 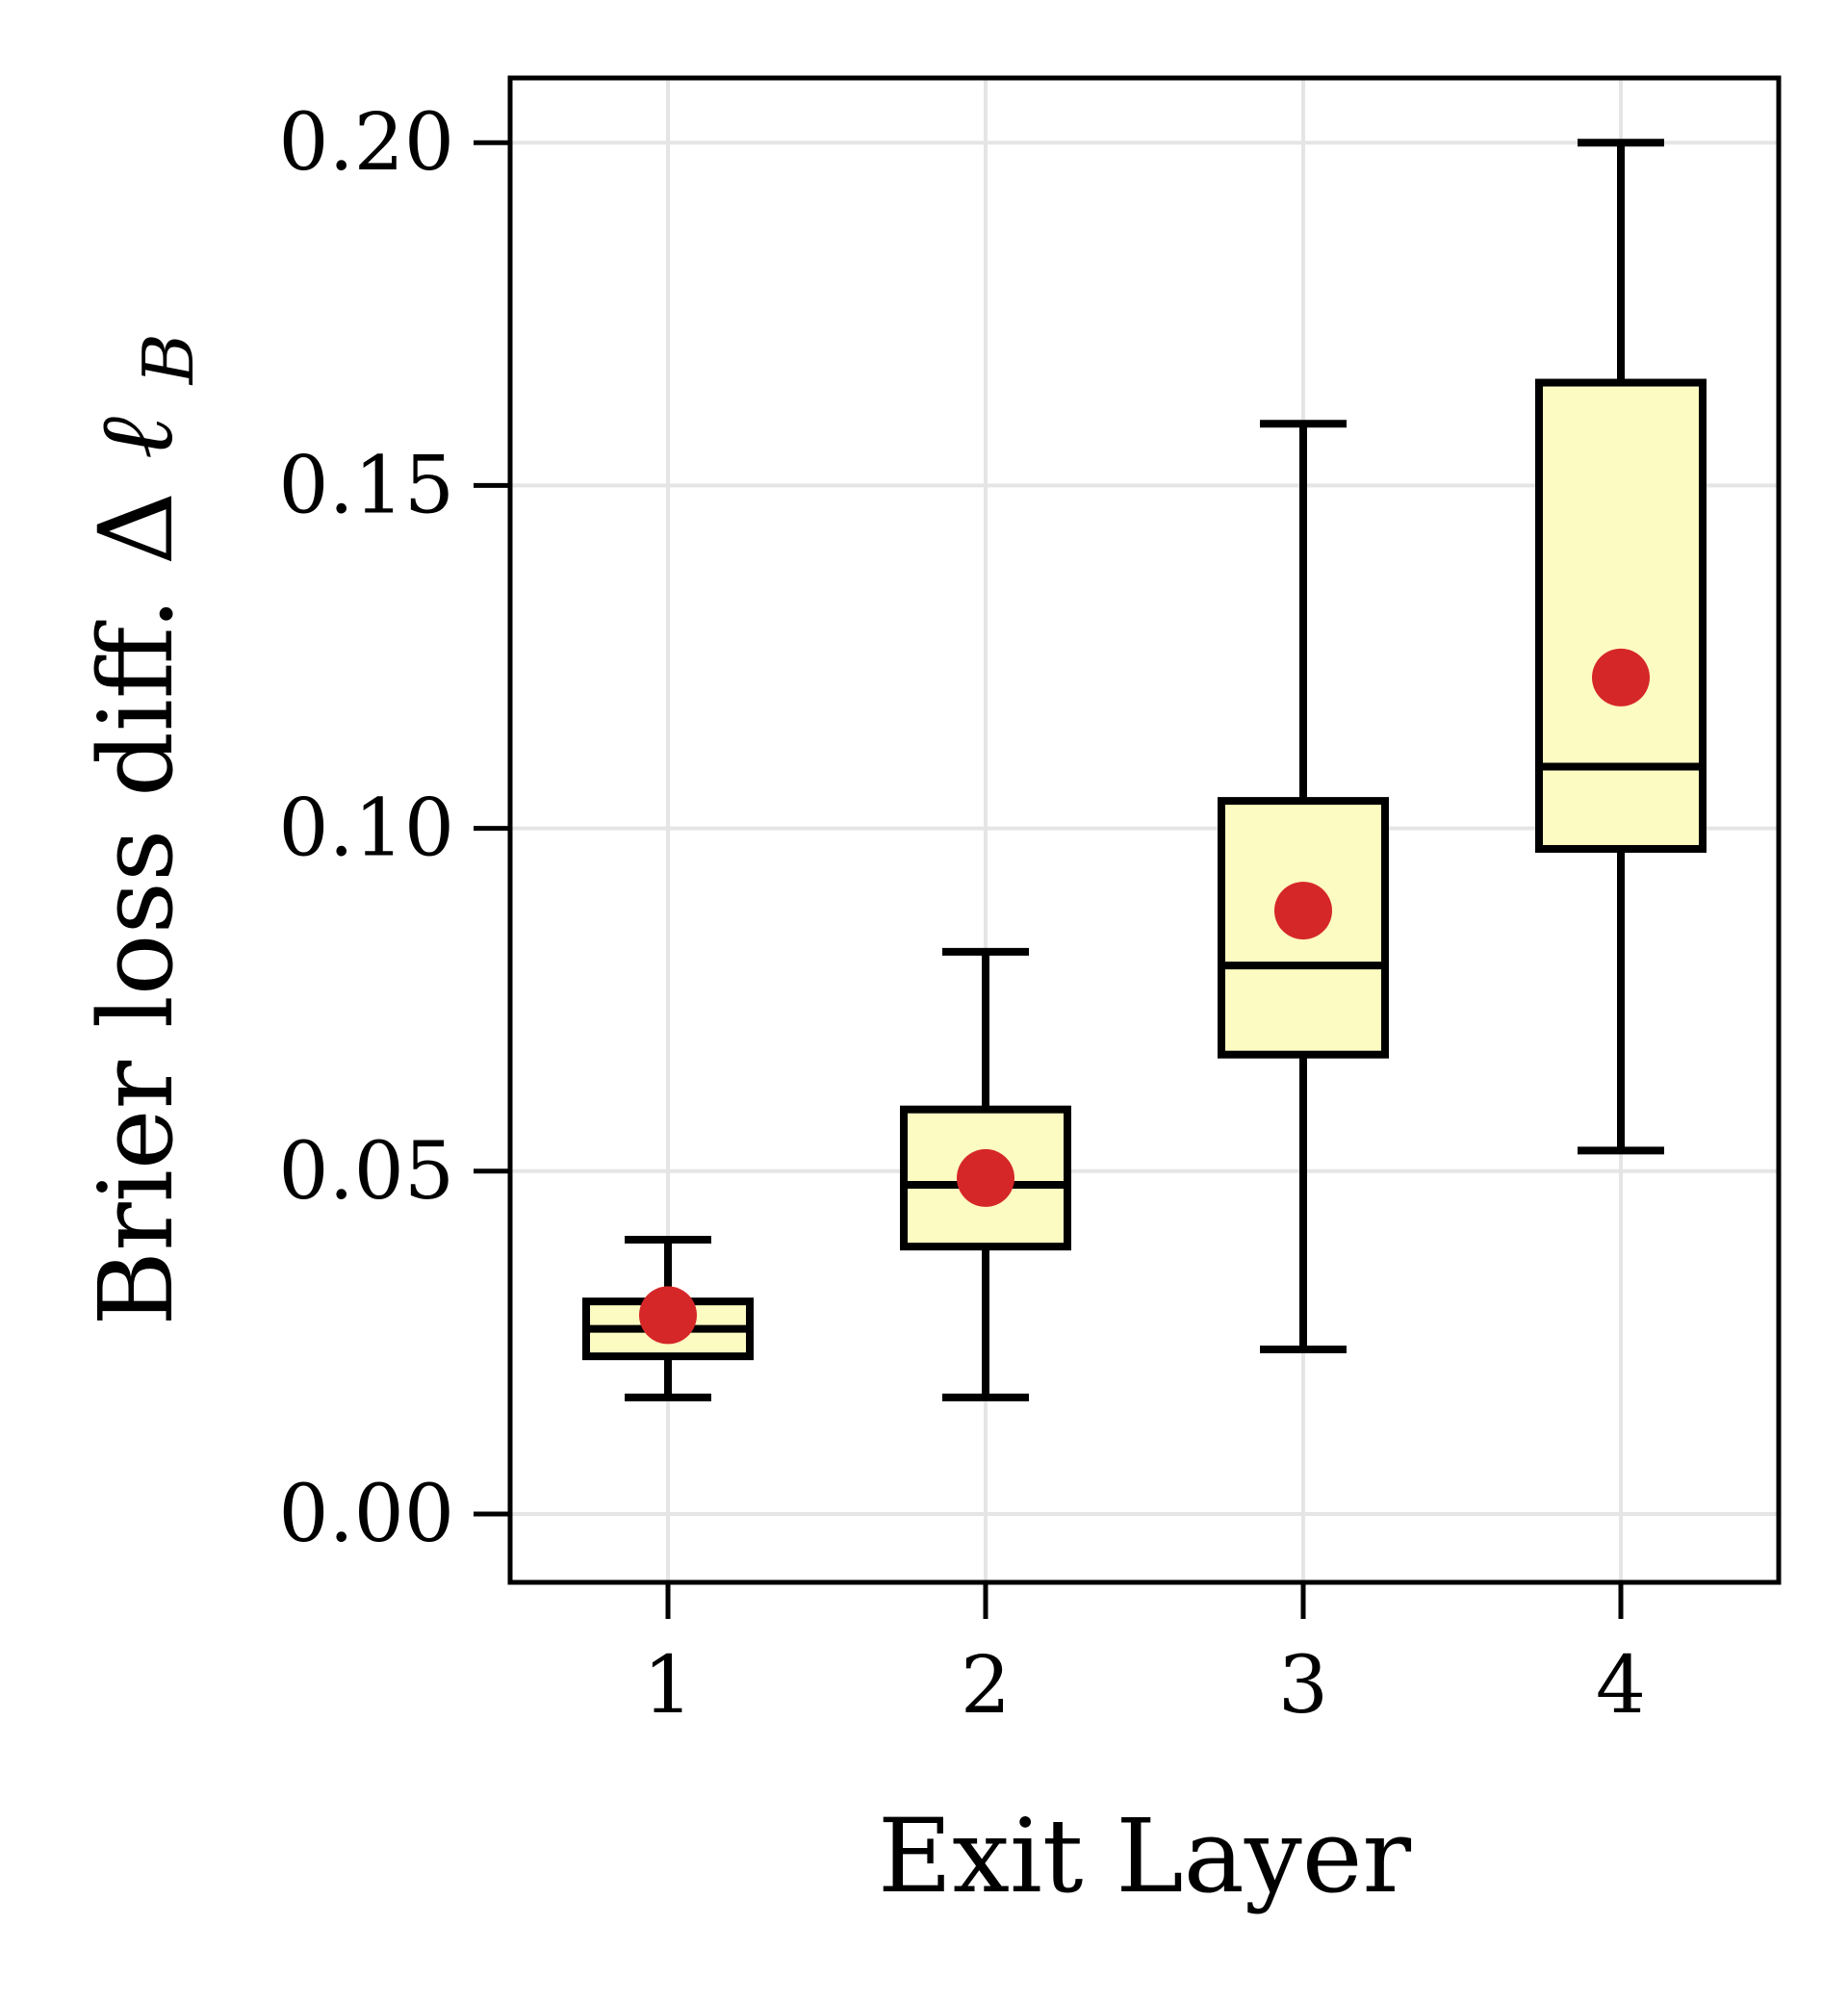 I want to click on x-tick-label: 2, so click(x=986, y=1686).